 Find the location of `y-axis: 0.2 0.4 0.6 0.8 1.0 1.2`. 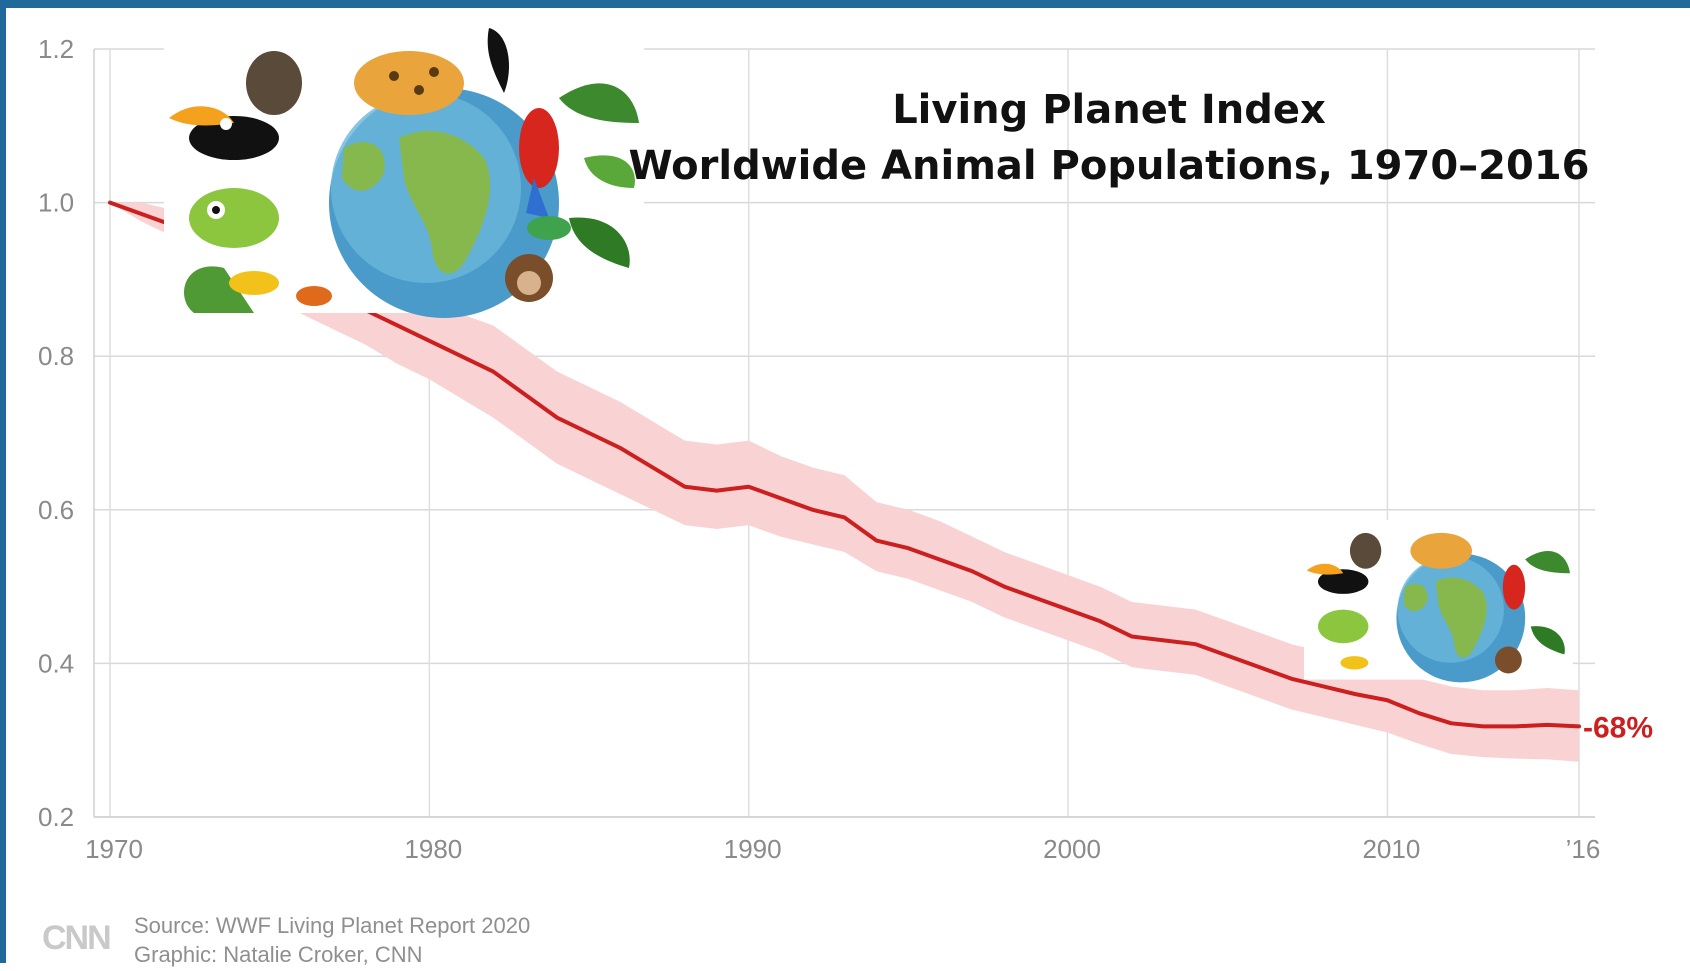

y-axis: 0.2 0.4 0.6 0.8 1.0 1.2 is located at coordinates (66, 433).